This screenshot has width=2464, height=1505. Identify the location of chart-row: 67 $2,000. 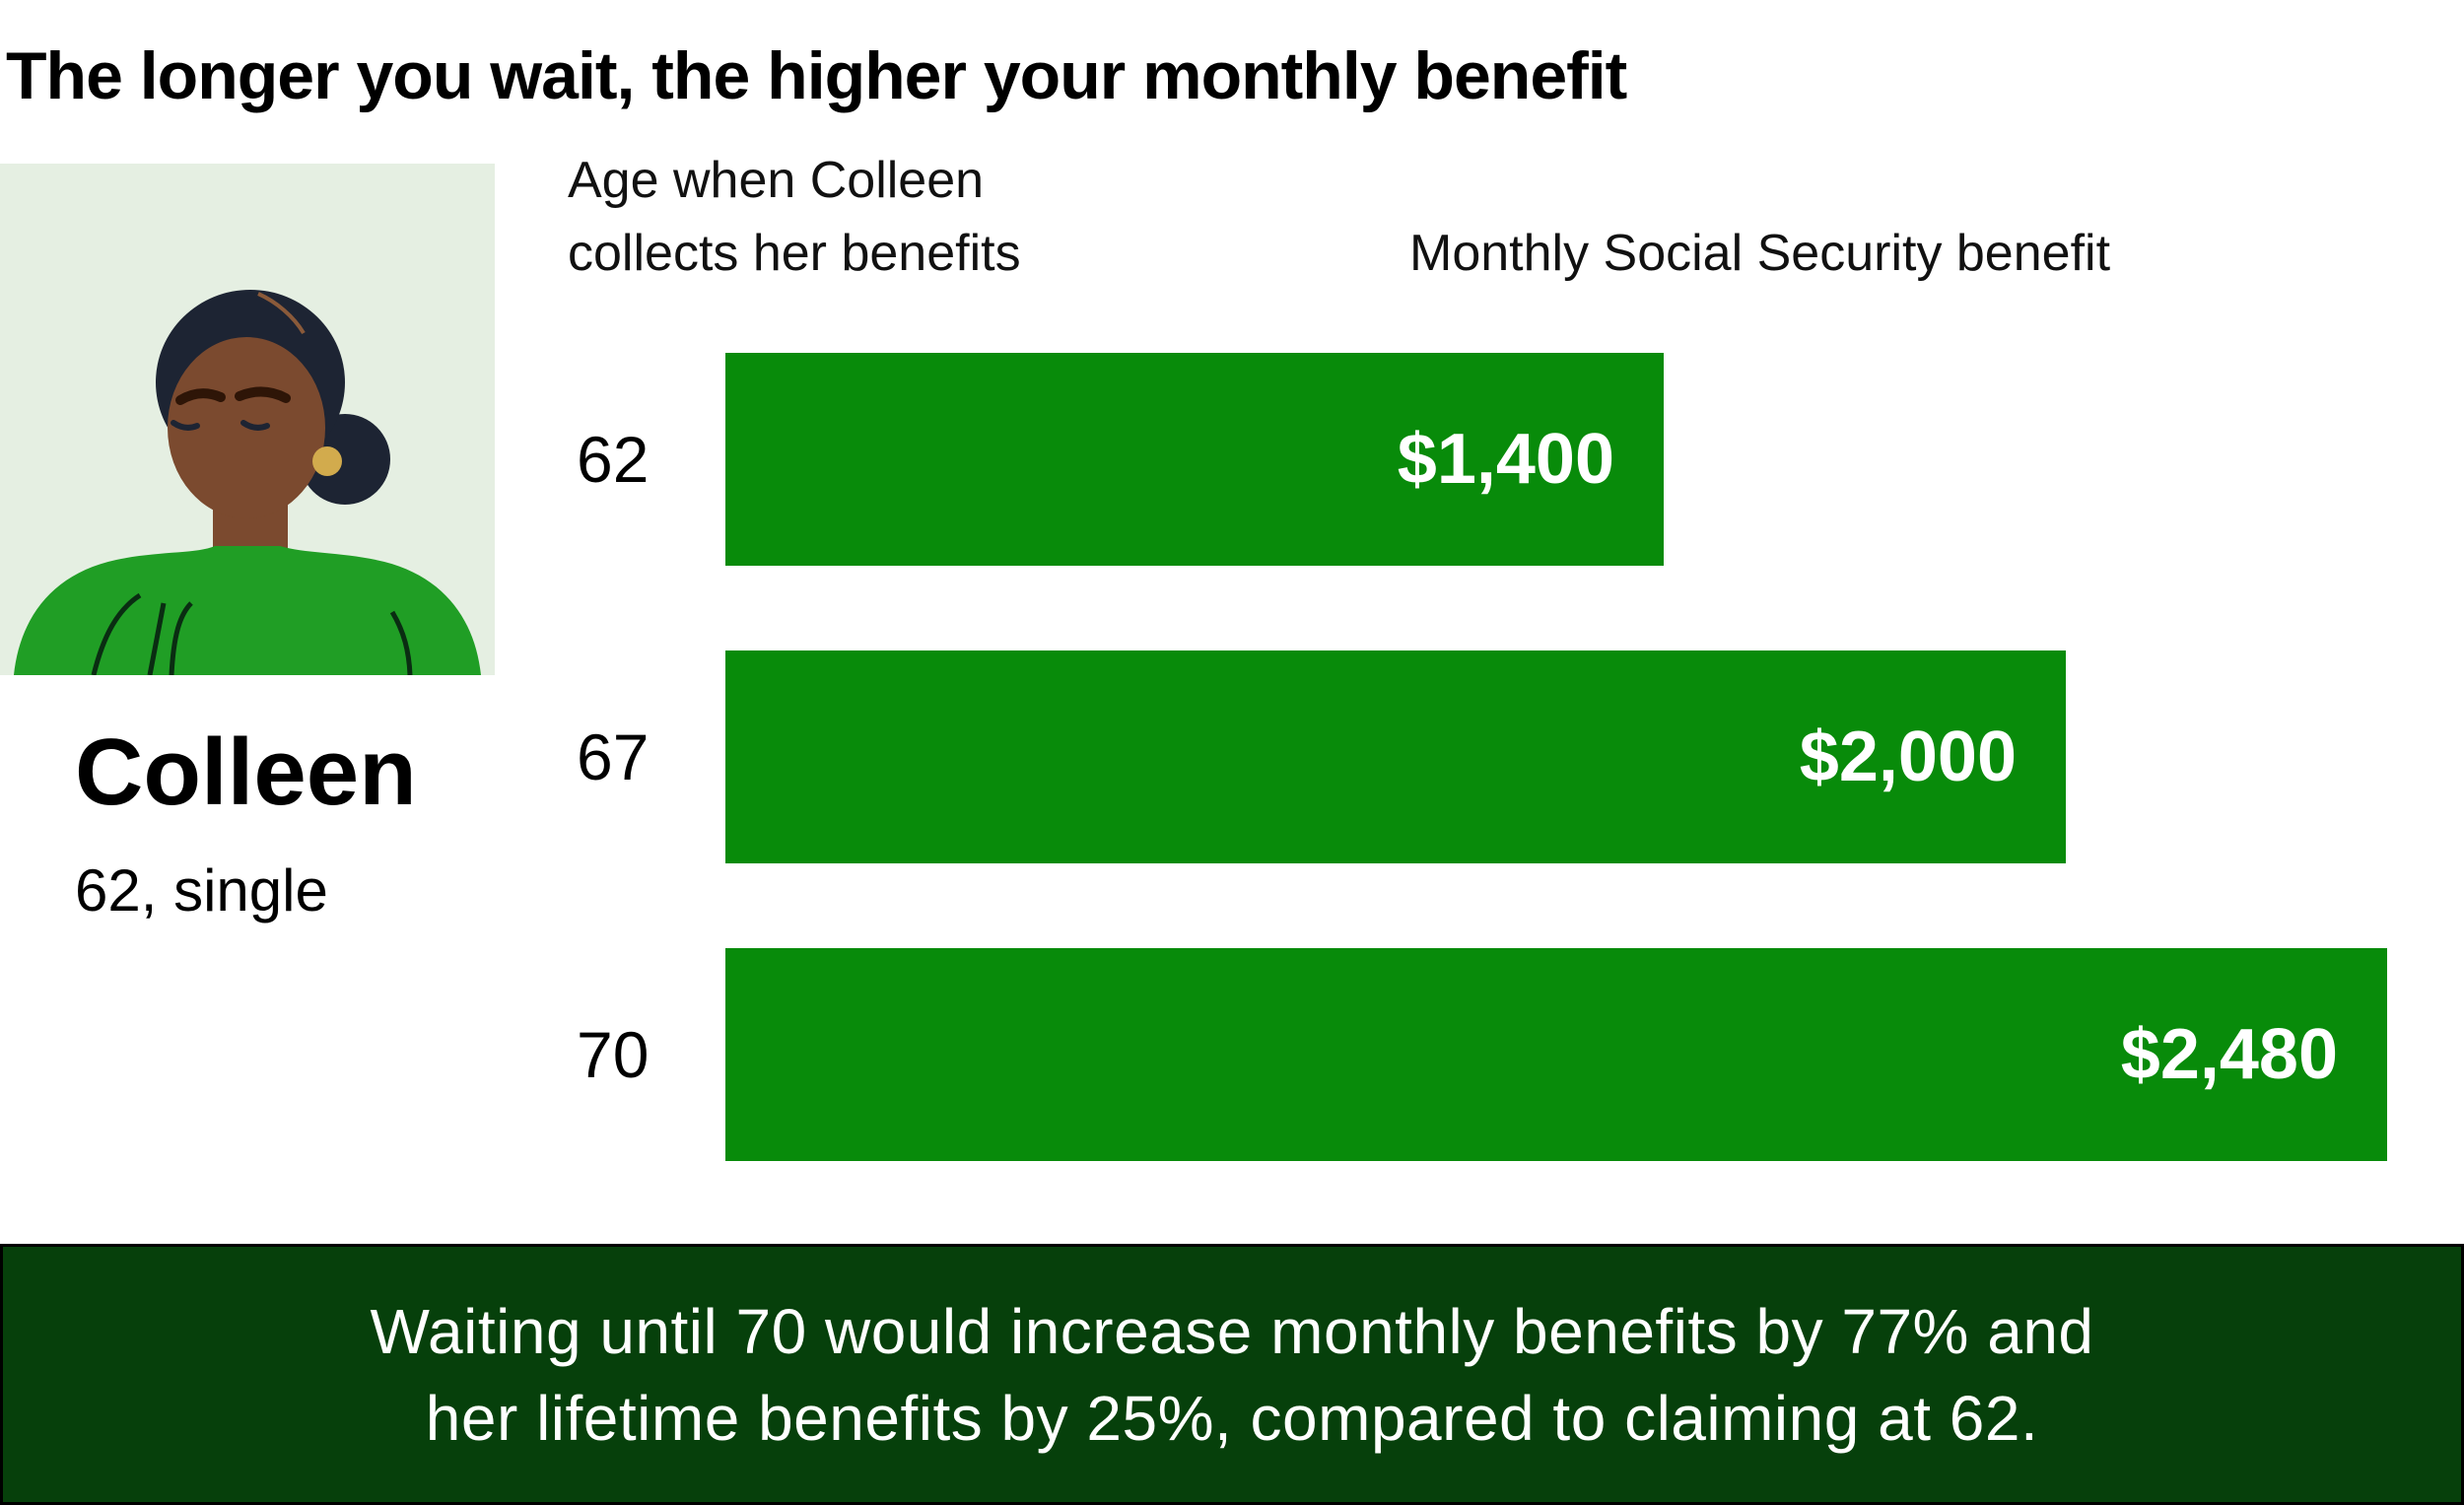
(1321, 756).